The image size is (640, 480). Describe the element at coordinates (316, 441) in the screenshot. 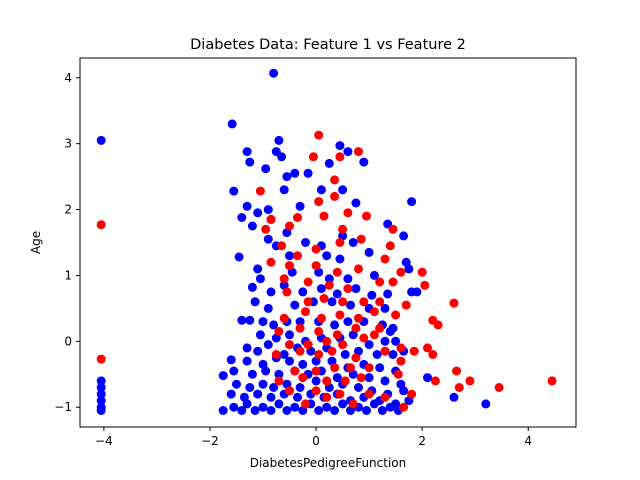

I see `x-tick-label: 0` at that location.